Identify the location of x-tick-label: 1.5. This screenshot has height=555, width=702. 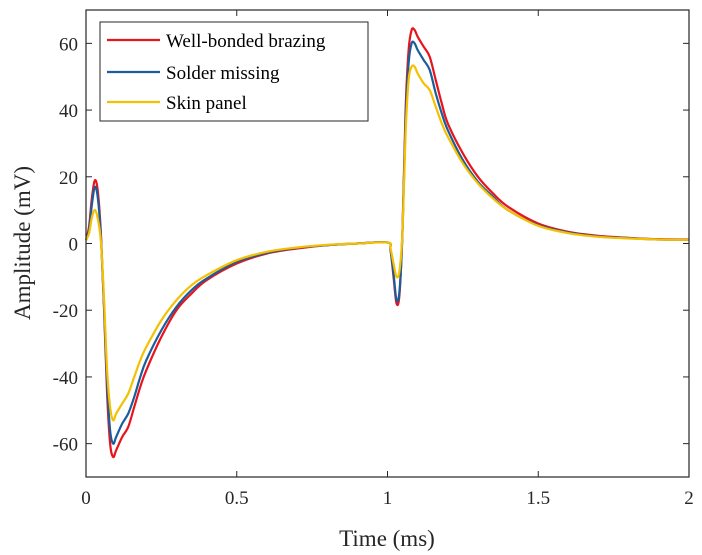
(538, 498).